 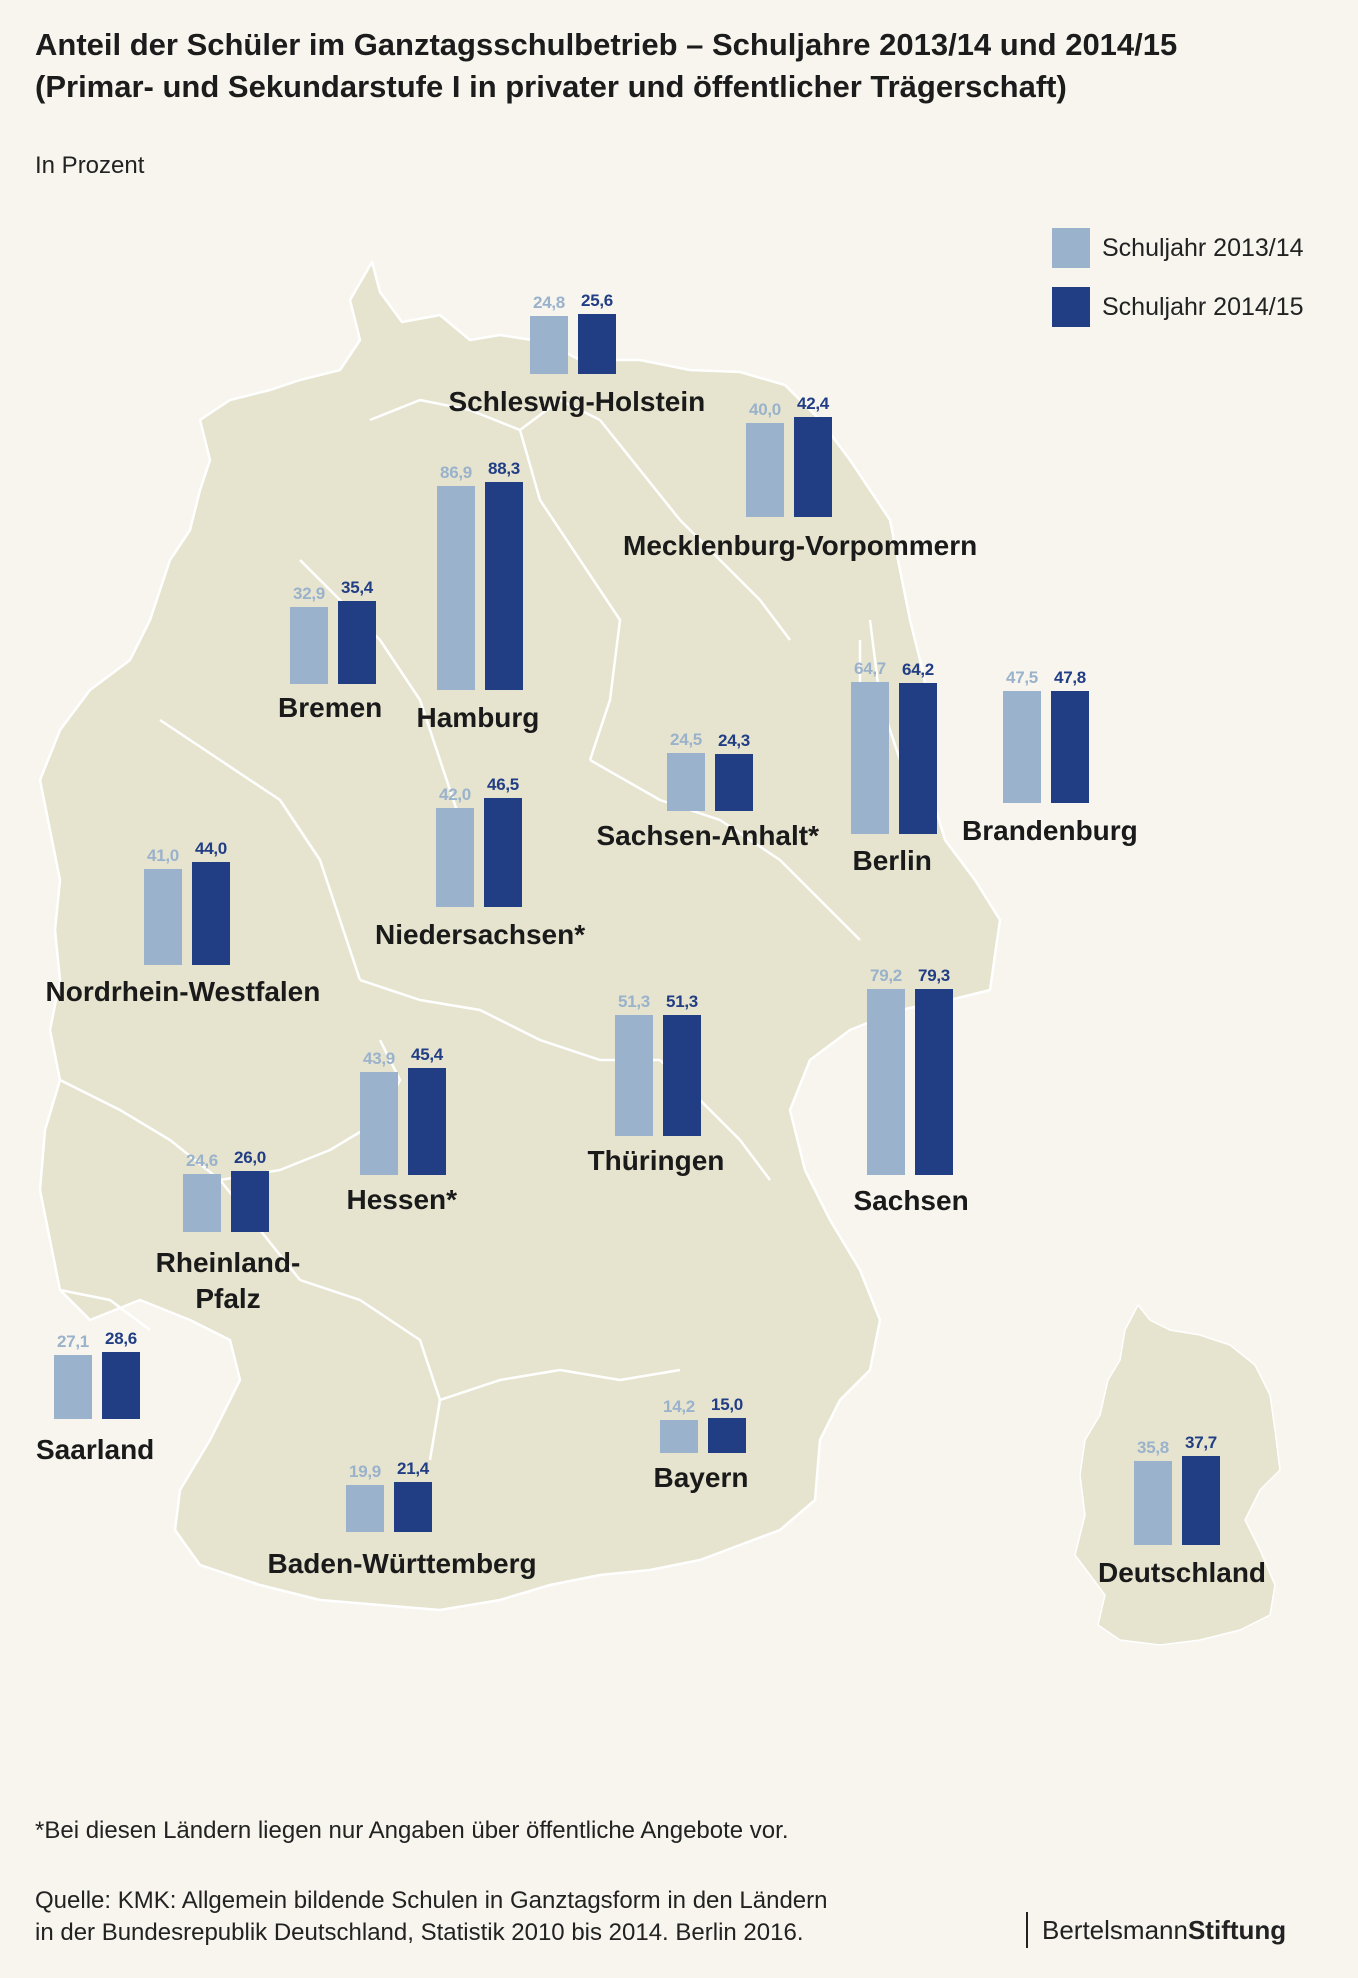 What do you see at coordinates (658, 1062) in the screenshot?
I see `bar-group-thueringen: 51,3 51,3` at bounding box center [658, 1062].